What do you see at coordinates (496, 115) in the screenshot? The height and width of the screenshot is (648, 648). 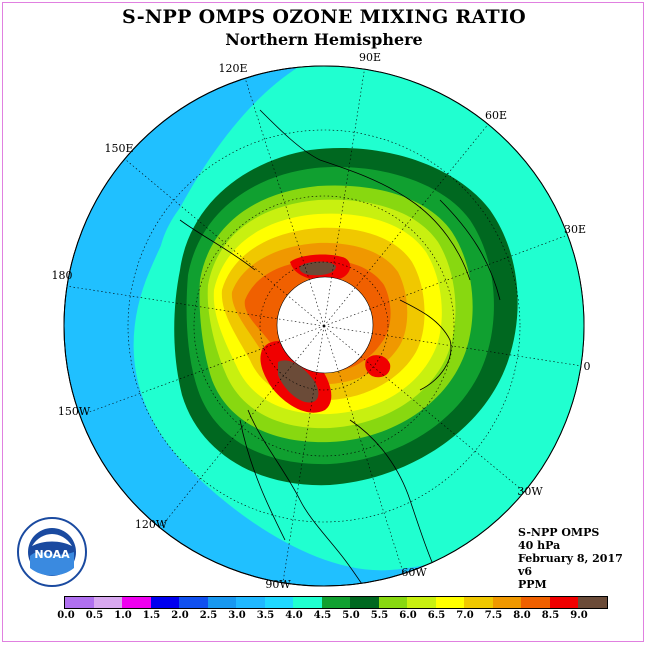 I see `lon-label-60e: 60E` at bounding box center [496, 115].